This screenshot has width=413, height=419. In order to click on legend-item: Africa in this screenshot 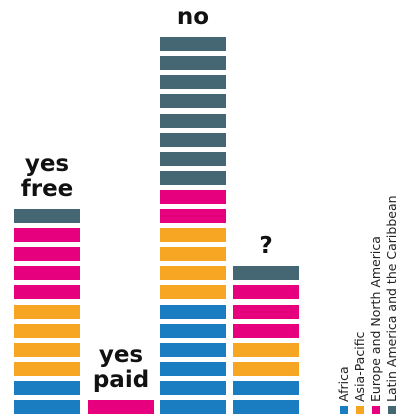, I will do `click(344, 264)`.